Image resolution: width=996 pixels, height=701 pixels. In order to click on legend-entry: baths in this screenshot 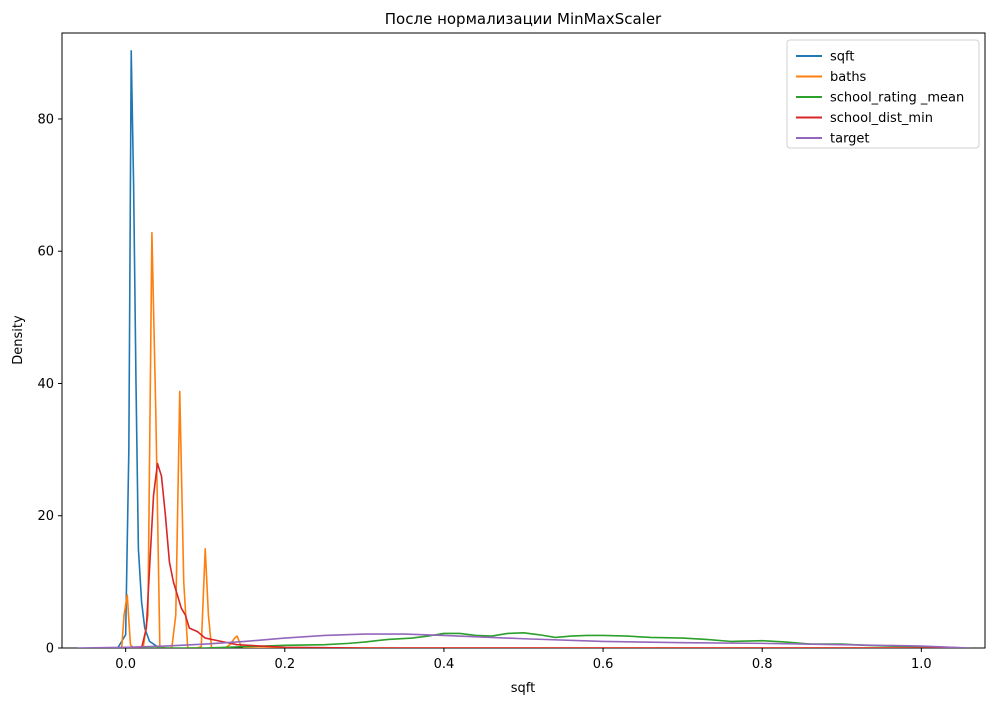, I will do `click(848, 77)`.